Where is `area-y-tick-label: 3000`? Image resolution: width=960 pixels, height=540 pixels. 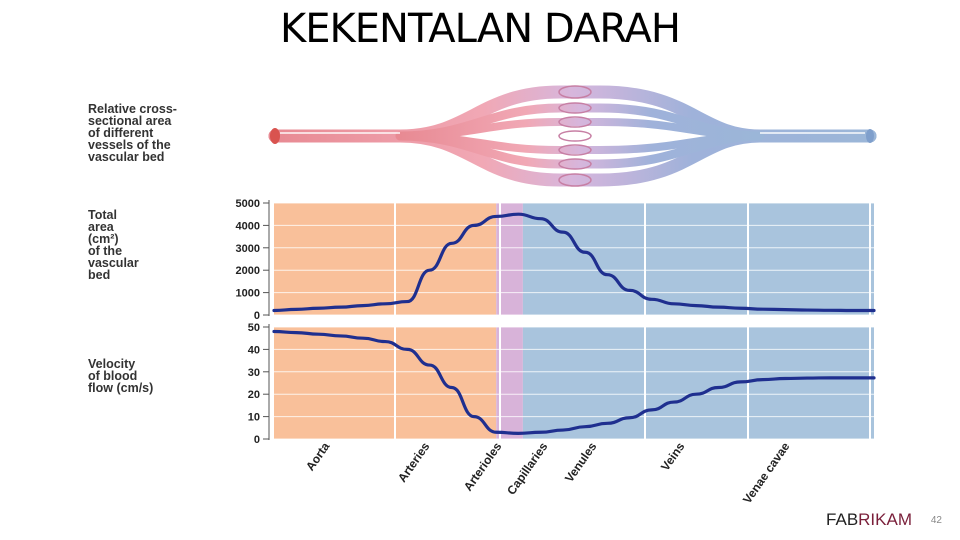
area-y-tick-label: 3000 is located at coordinates (248, 249).